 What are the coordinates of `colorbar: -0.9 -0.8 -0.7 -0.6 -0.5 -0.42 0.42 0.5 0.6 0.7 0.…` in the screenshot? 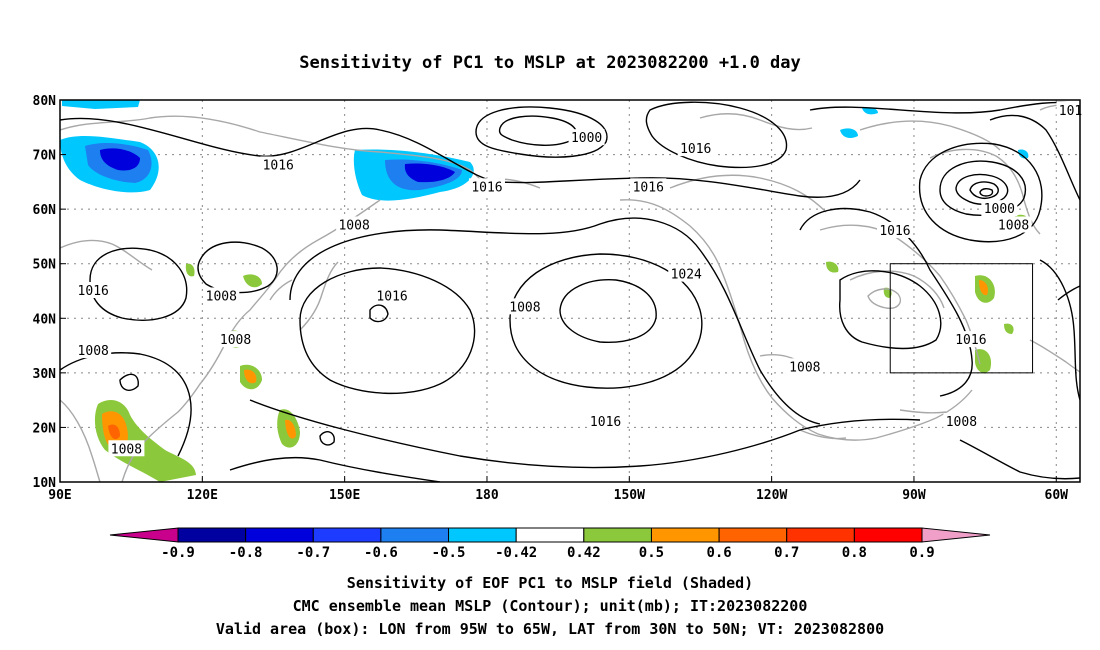 It's located at (550, 544).